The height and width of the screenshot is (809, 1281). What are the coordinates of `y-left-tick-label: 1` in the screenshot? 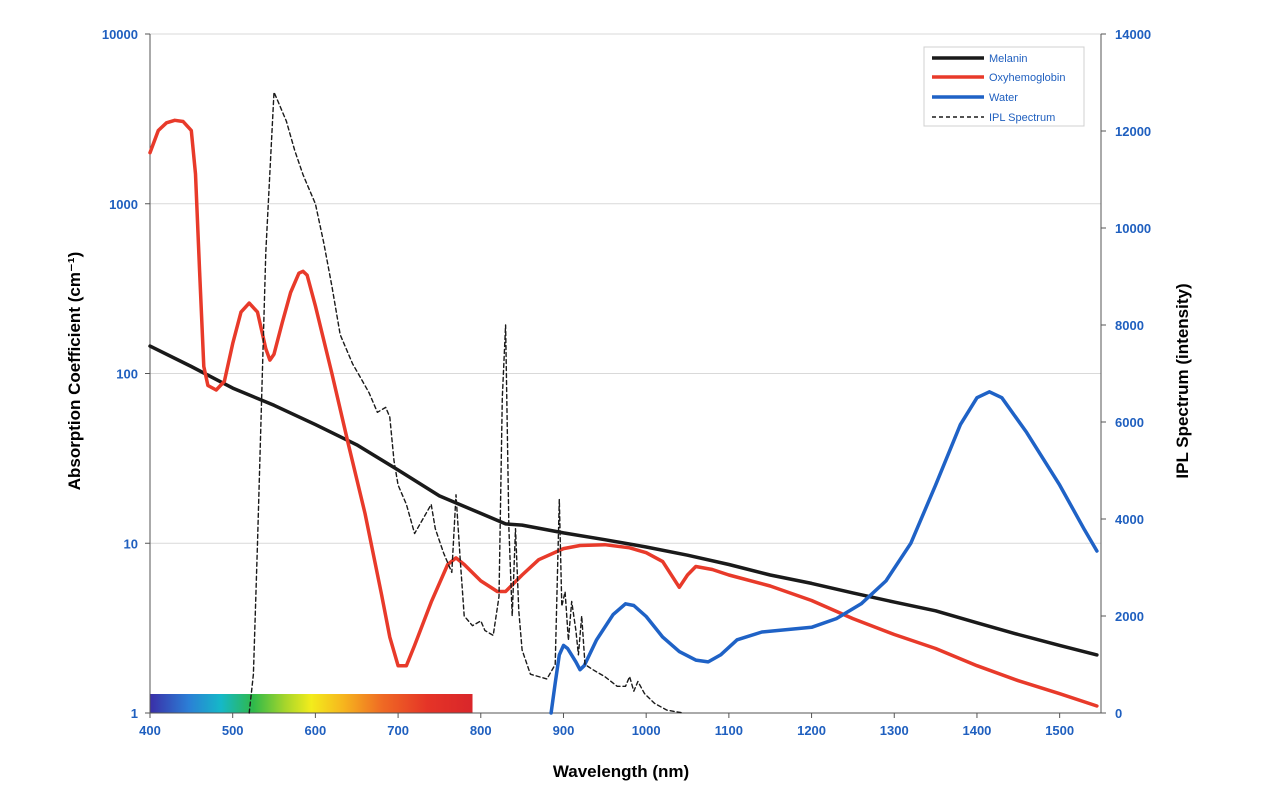 It's located at (134, 713).